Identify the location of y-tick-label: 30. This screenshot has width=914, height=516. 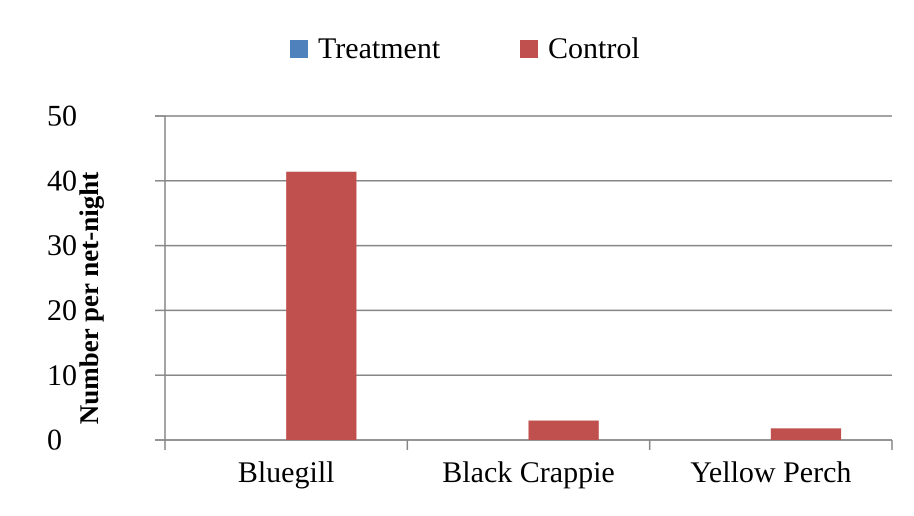
(62, 245).